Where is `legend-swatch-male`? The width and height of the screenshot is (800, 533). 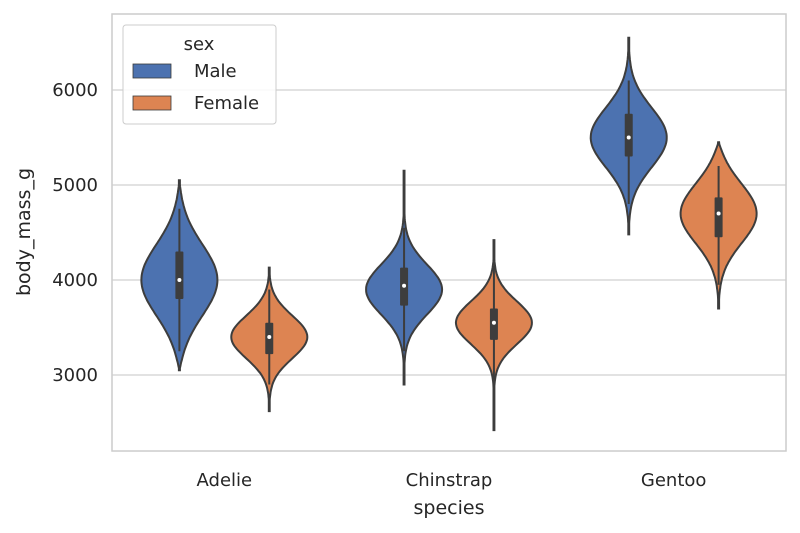
legend-swatch-male is located at coordinates (152, 71).